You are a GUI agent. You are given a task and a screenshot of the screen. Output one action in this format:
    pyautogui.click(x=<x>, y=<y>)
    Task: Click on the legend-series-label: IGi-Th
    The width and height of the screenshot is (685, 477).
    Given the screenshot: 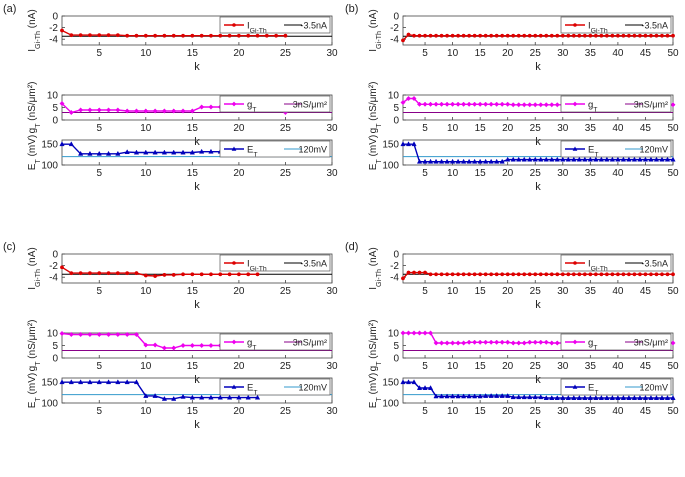 What is the action you would take?
    pyautogui.click(x=598, y=266)
    